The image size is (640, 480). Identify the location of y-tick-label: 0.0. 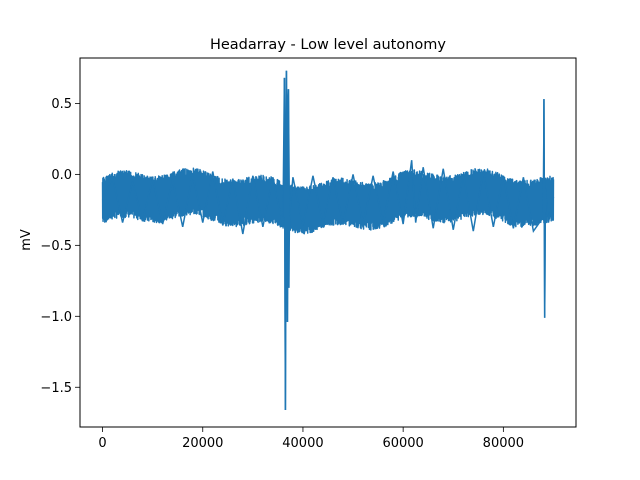
(61, 175).